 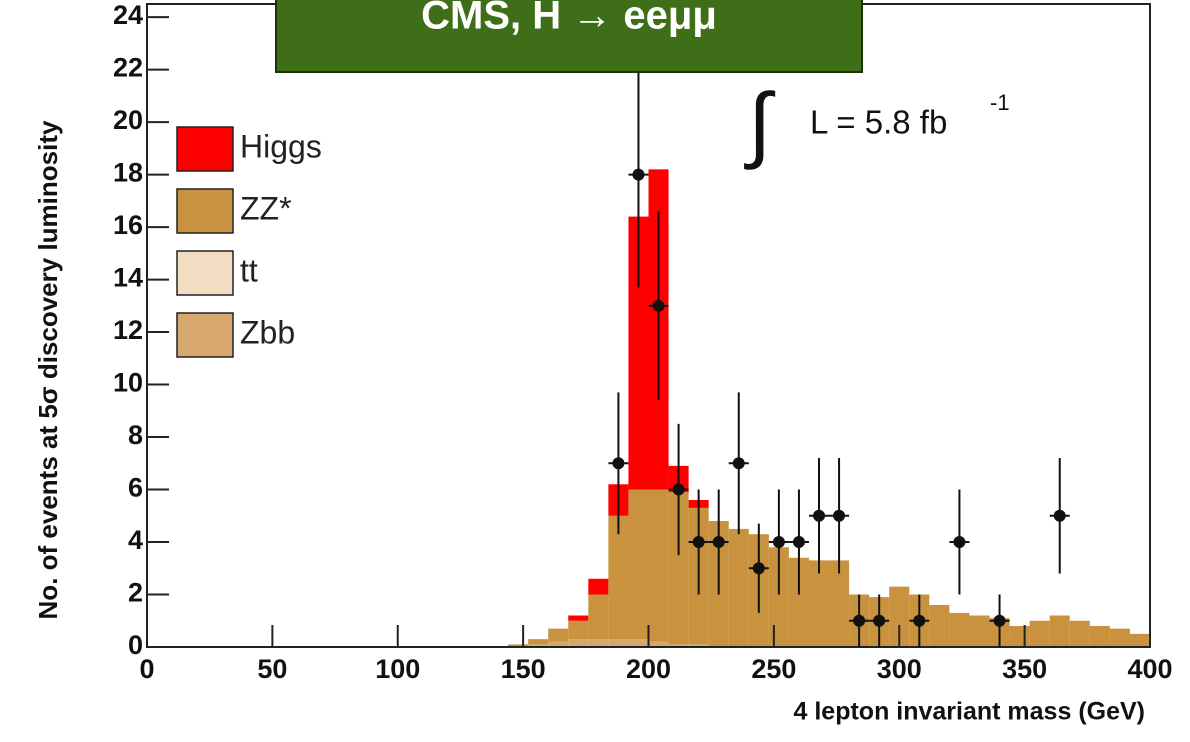 What do you see at coordinates (899, 669) in the screenshot?
I see `x-tick-label: 300` at bounding box center [899, 669].